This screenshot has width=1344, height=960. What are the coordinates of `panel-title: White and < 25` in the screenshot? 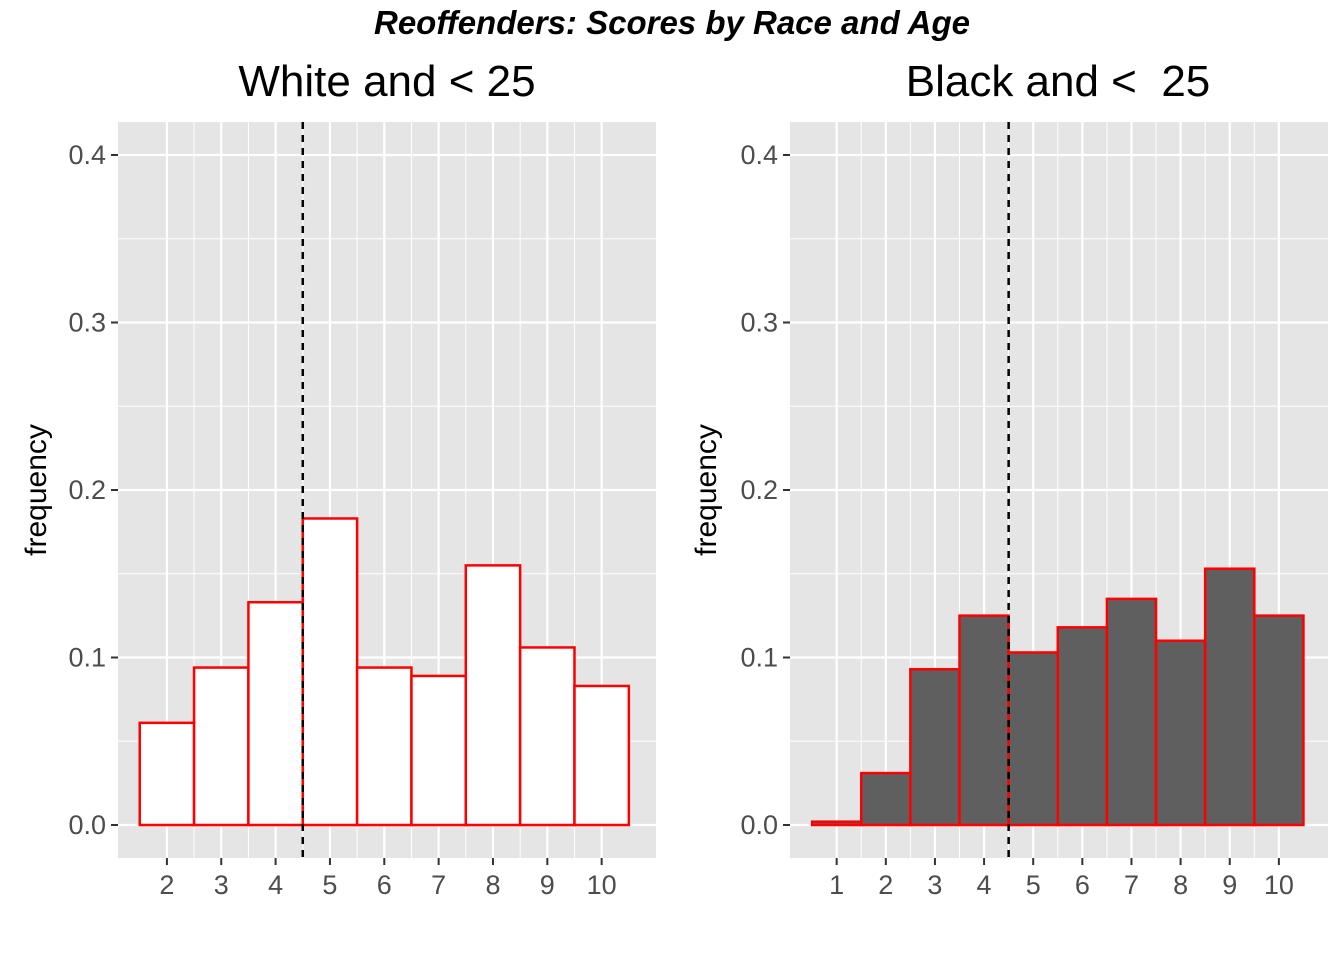 It's located at (386, 81).